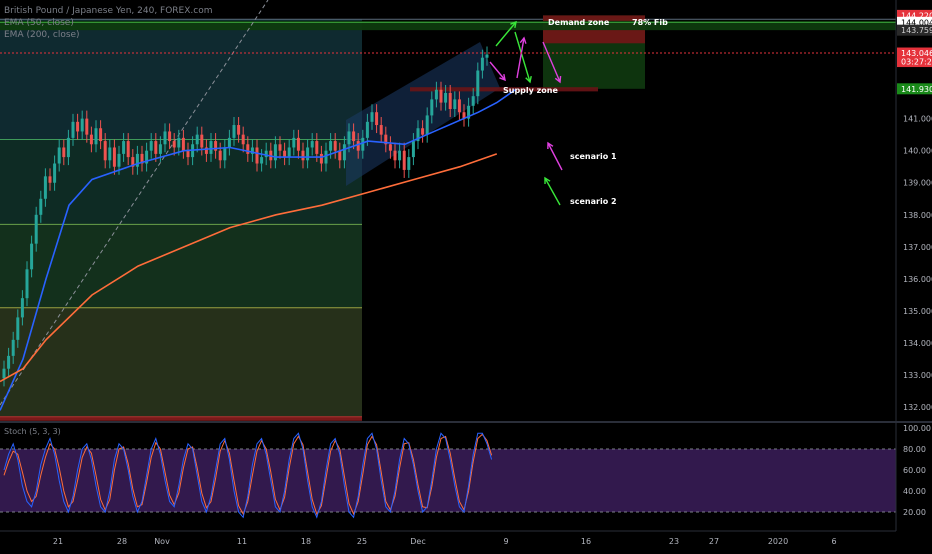 Image resolution: width=932 pixels, height=554 pixels. Describe the element at coordinates (917, 375) in the screenshot. I see `price-tick-label: 133.000` at that location.